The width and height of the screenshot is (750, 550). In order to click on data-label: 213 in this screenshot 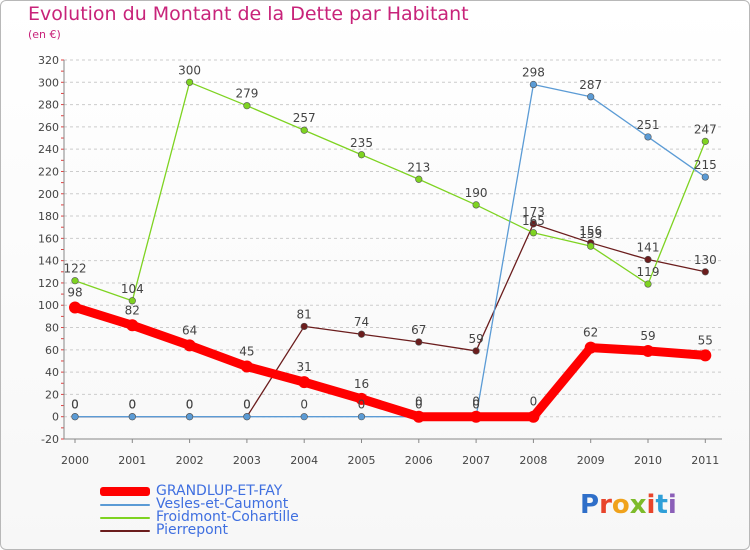, I will do `click(418, 167)`.